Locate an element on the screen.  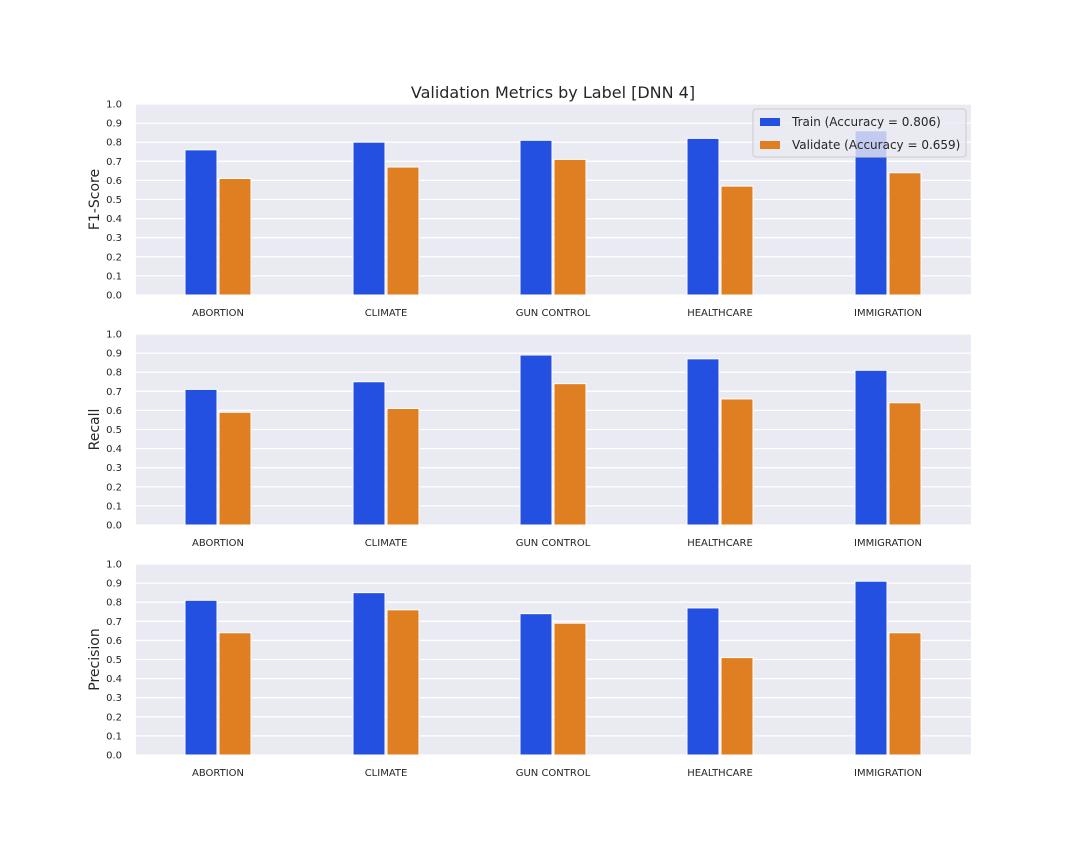
legend-label: Validate (Accuracy = 0.659) is located at coordinates (876, 145).